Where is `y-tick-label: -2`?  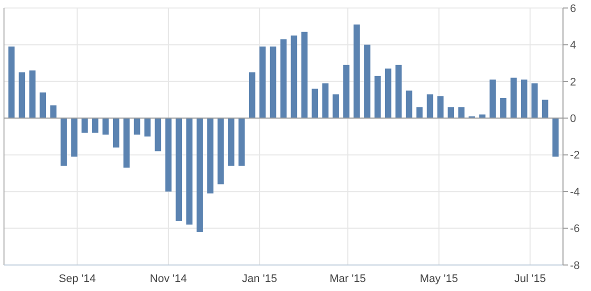
y-tick-label: -2 is located at coordinates (575, 156).